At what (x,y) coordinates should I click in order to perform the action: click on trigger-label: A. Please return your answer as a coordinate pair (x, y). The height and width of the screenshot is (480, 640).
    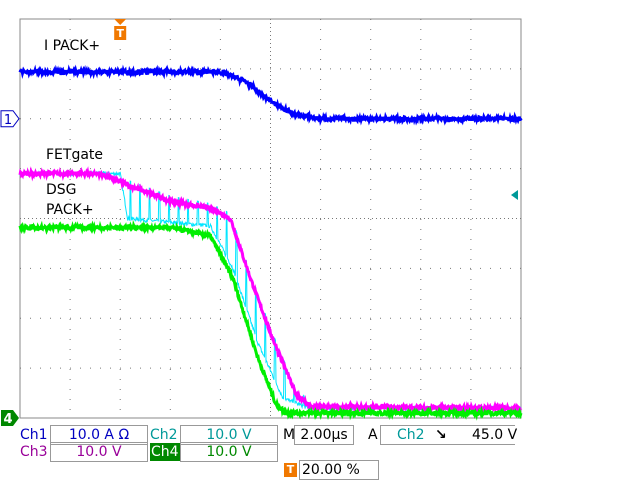
    Looking at the image, I should click on (373, 435).